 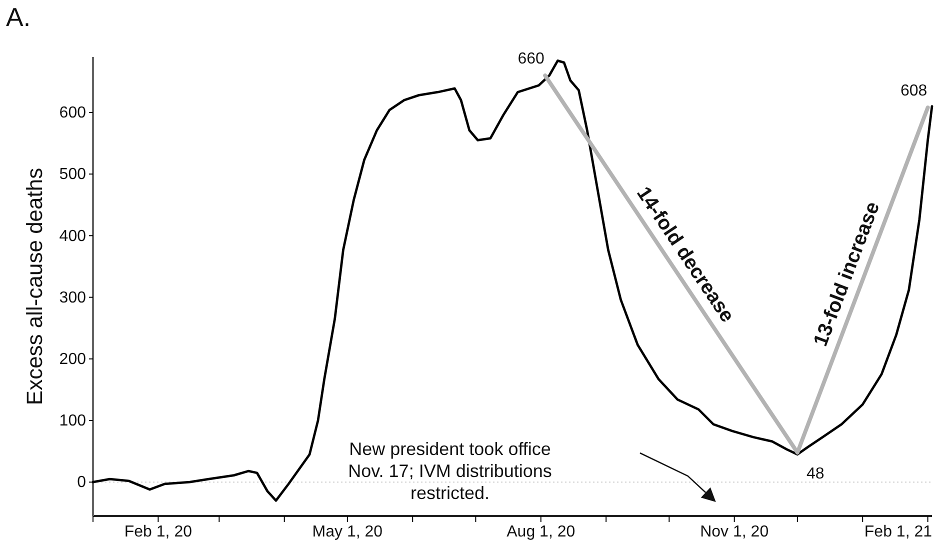 What do you see at coordinates (72, 421) in the screenshot?
I see `y-tick-label: 100` at bounding box center [72, 421].